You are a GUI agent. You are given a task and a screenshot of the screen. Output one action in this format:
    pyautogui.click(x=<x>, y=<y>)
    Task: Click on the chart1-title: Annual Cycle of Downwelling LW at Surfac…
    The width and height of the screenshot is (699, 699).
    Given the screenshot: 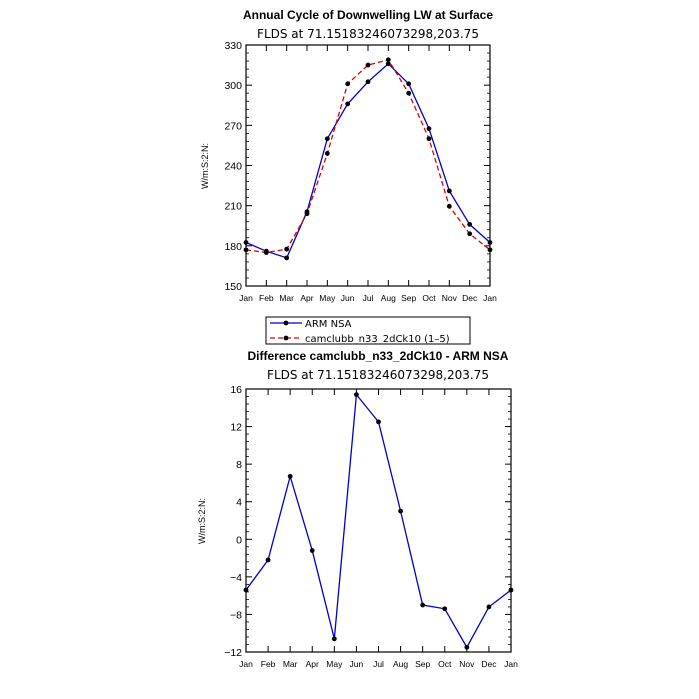 What is the action you would take?
    pyautogui.click(x=368, y=15)
    